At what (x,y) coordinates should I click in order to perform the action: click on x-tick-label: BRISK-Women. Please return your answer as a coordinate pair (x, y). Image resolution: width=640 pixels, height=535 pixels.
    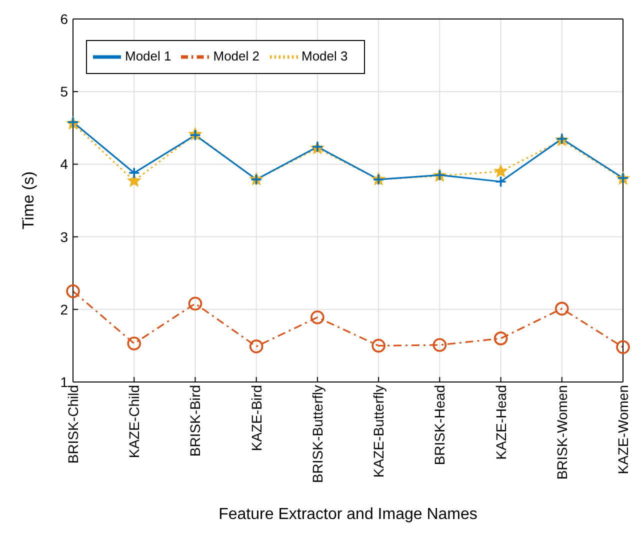
    Looking at the image, I should click on (562, 432).